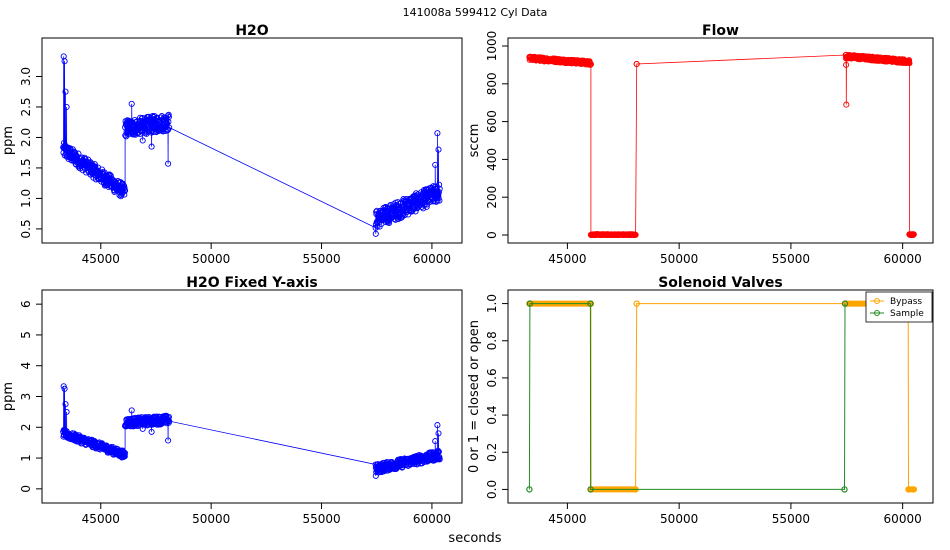  Describe the element at coordinates (26, 458) in the screenshot. I see `y-tick-label: 1` at that location.